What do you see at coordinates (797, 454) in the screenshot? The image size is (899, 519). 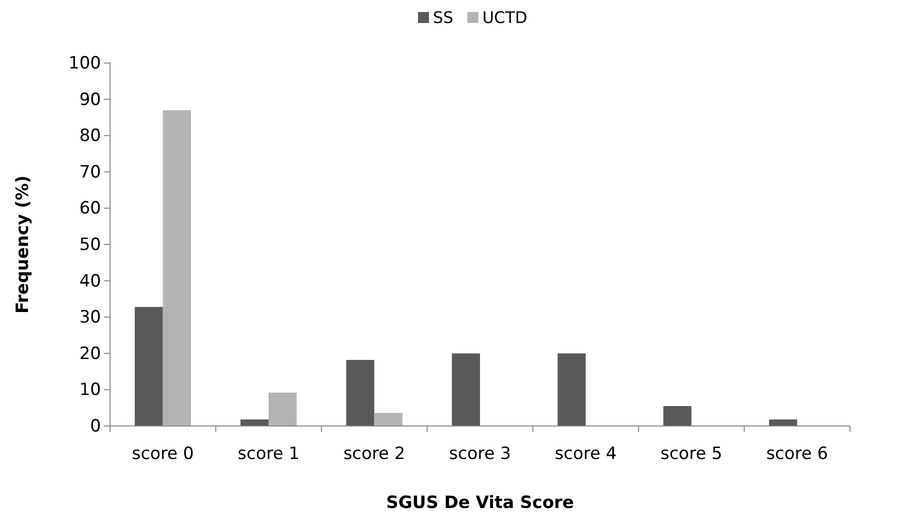 I see `x-tick-label: score 6` at bounding box center [797, 454].